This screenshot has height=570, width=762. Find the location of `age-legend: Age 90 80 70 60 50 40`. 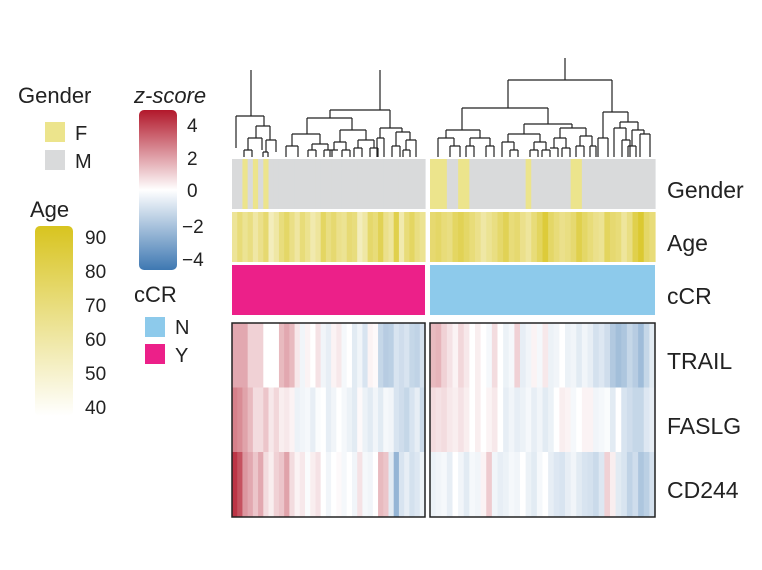

age-legend: Age 90 80 70 60 50 40 is located at coordinates (68, 308).